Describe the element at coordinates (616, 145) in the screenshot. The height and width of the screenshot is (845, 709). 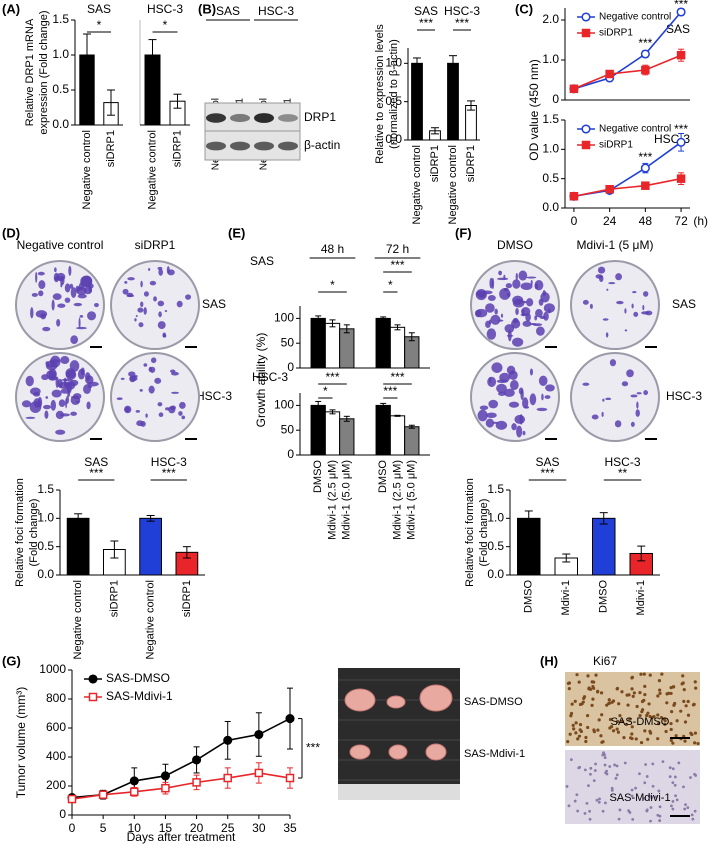
I see `legend-label: siDRP1` at that location.